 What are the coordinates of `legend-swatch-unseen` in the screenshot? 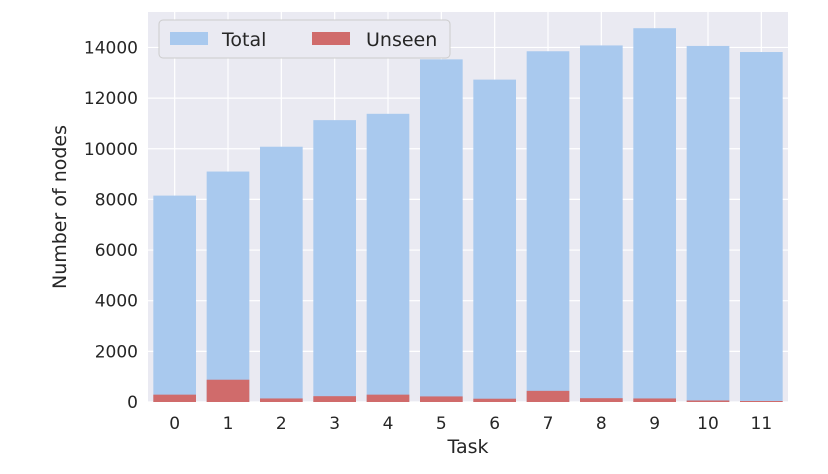 It's located at (331, 38).